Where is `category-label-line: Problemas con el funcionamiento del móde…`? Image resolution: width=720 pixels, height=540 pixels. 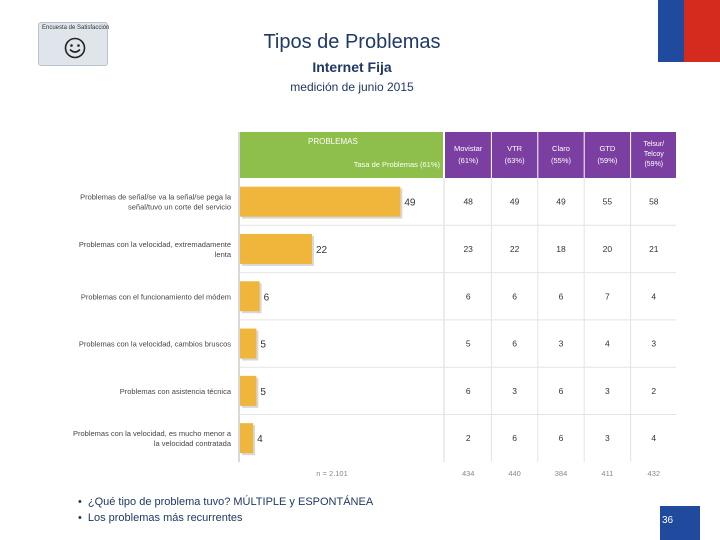 category-label-line: Problemas con el funcionamiento del móde… is located at coordinates (156, 296).